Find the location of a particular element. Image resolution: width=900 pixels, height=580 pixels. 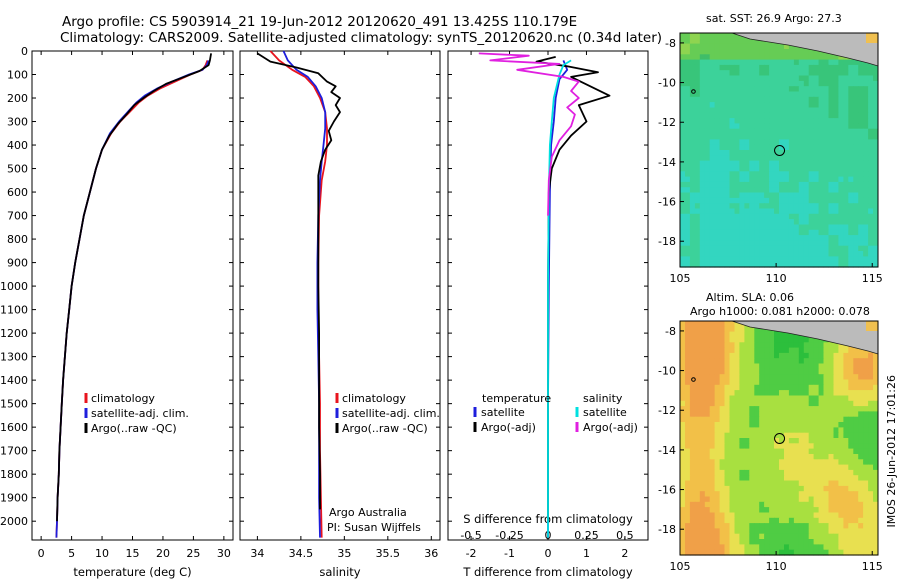

sst-map-field is located at coordinates (779, 150).